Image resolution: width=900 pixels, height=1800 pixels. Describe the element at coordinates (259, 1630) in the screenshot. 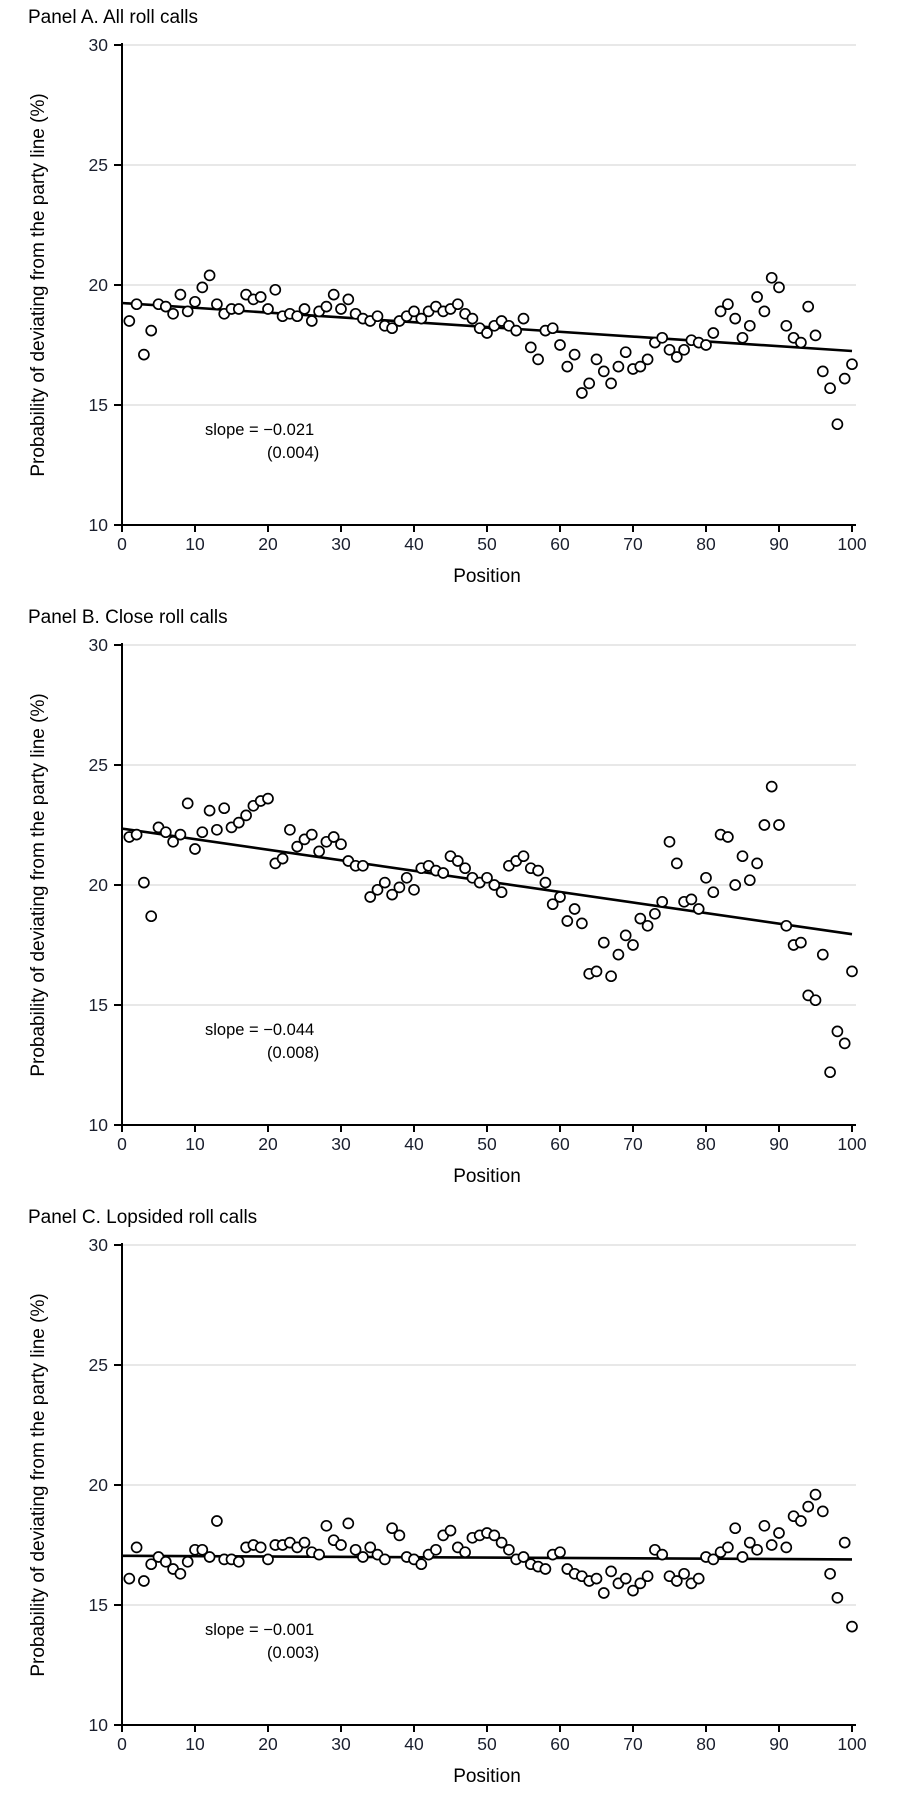

I see `slope-annotation-line1: slope = −0.001` at that location.